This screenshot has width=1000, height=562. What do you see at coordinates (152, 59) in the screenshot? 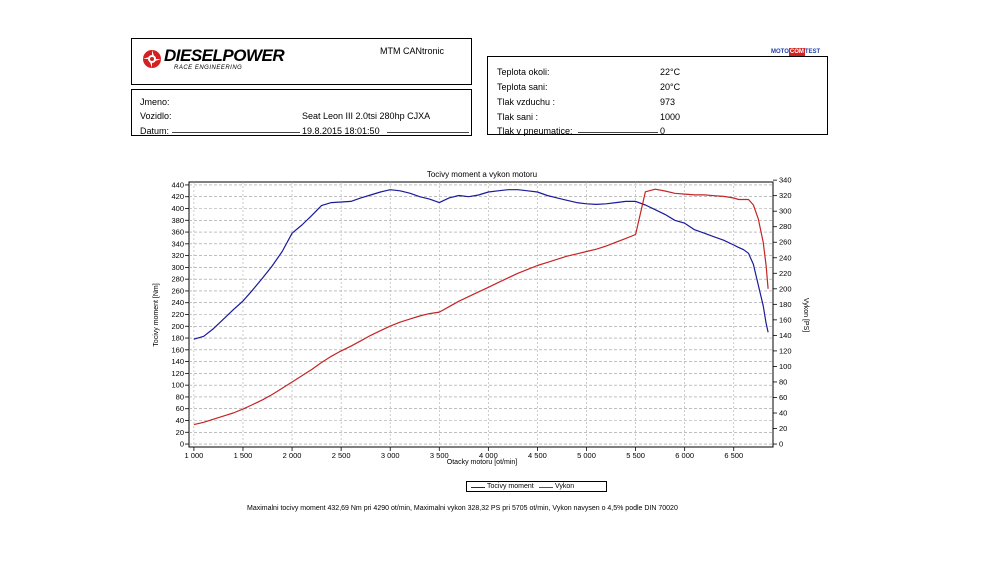
I see `turbo-icon` at bounding box center [152, 59].